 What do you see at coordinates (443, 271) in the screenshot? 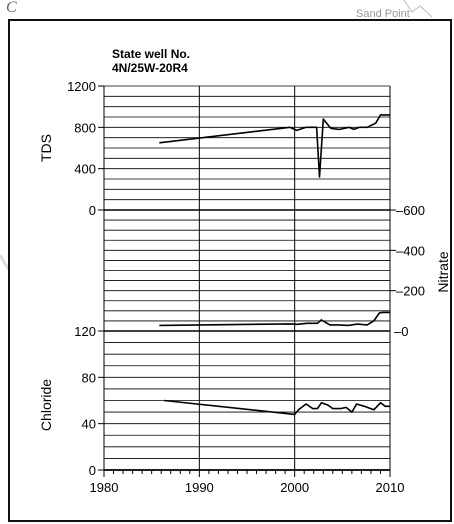
I see `nitrate-axis-label: Nitrate` at bounding box center [443, 271].